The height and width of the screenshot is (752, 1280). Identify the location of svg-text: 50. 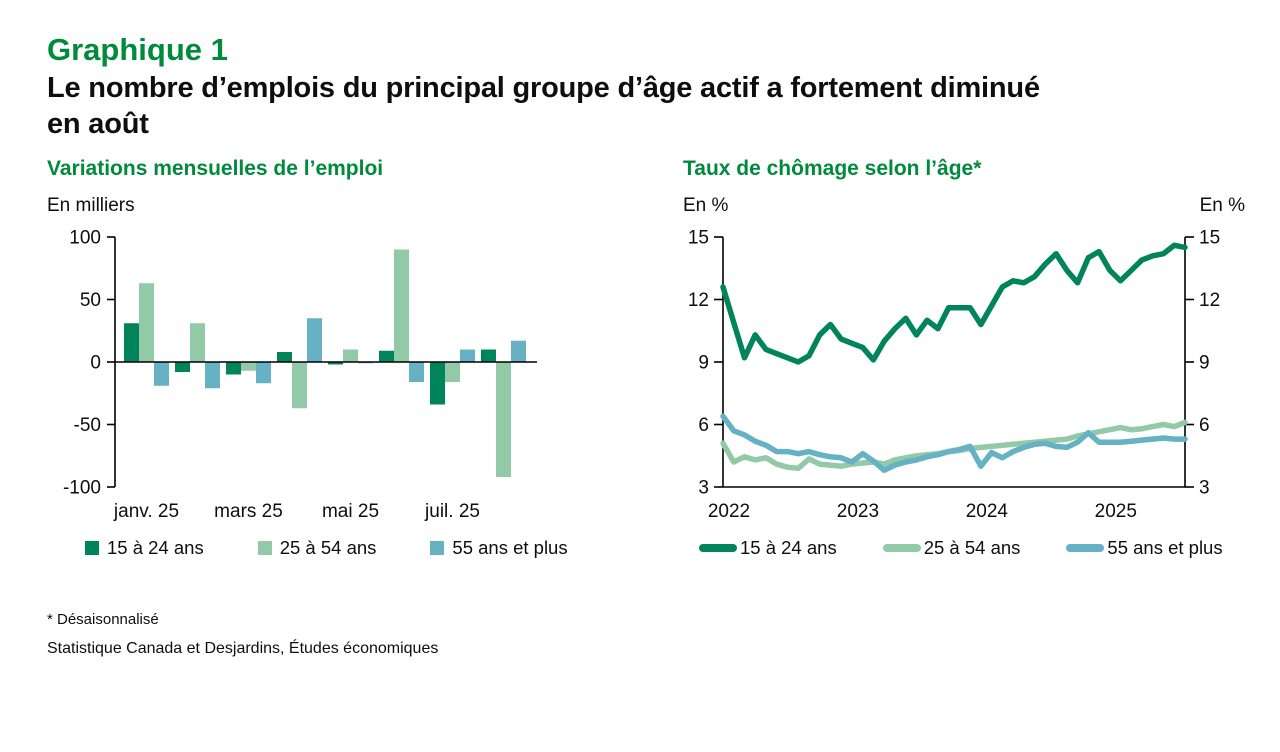
(90, 300).